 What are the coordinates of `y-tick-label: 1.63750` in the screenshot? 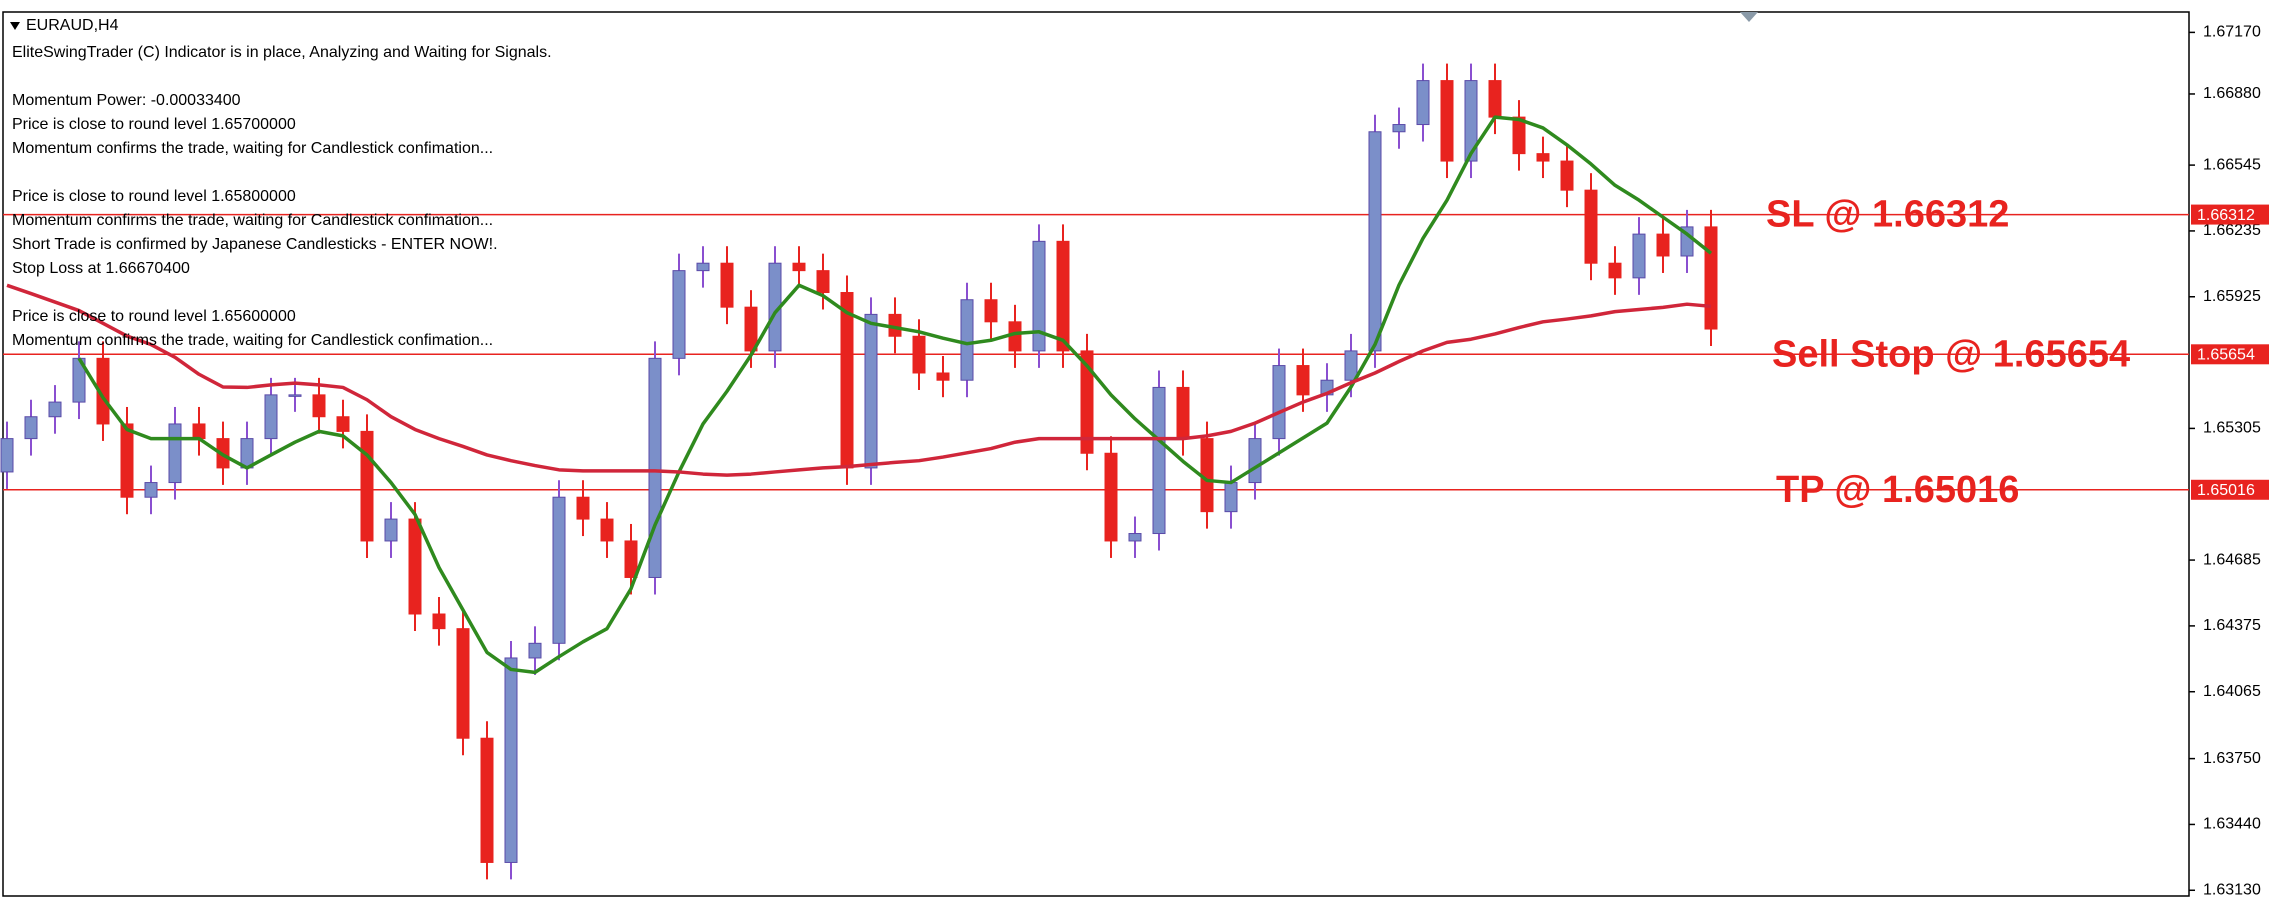 It's located at (2232, 758).